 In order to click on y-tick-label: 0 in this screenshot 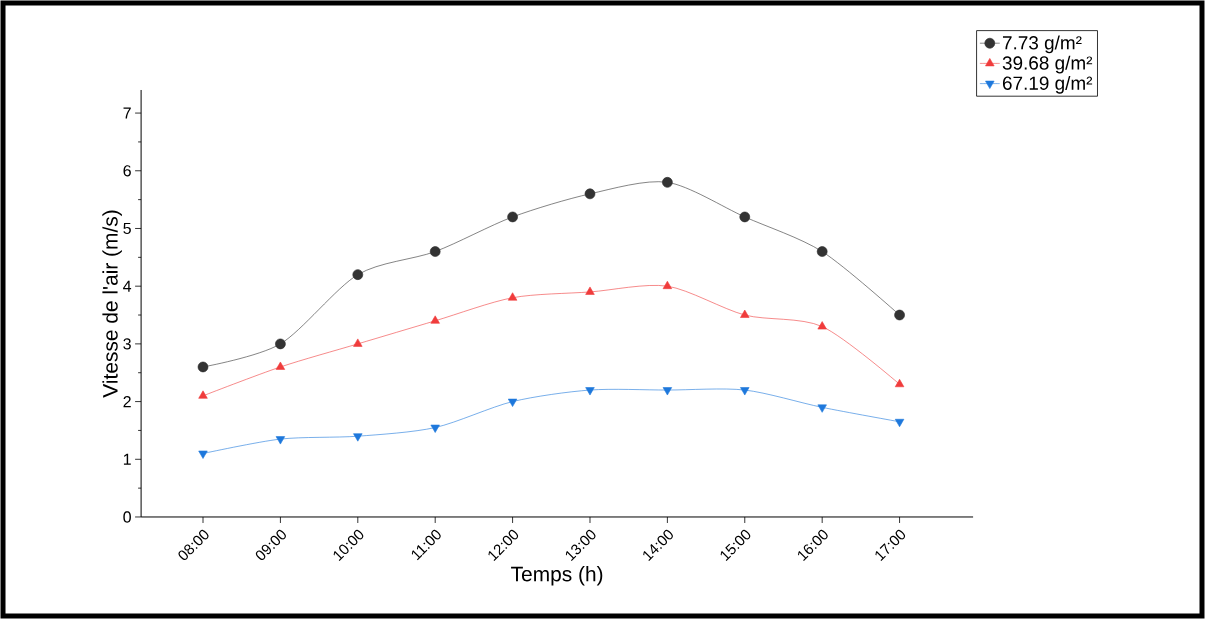, I will do `click(127, 517)`.